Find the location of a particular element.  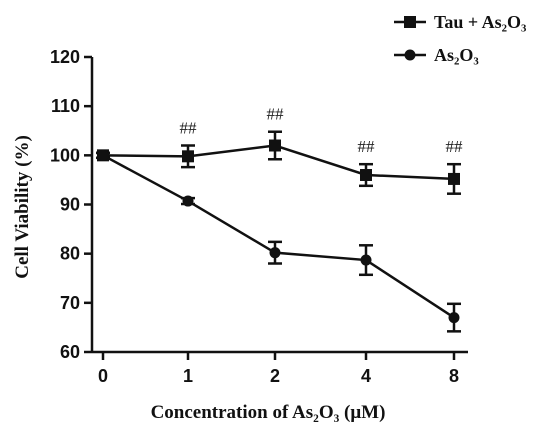

x-tick-label: 4 is located at coordinates (366, 376).